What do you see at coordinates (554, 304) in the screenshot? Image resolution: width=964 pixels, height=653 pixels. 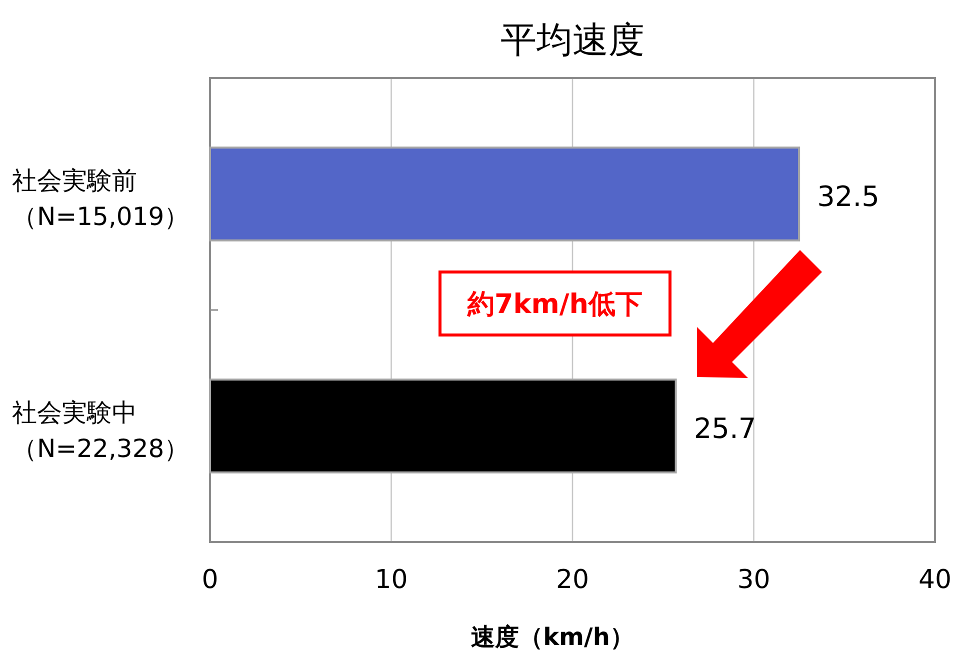 I see `annotation: 約7km/h低下` at bounding box center [554, 304].